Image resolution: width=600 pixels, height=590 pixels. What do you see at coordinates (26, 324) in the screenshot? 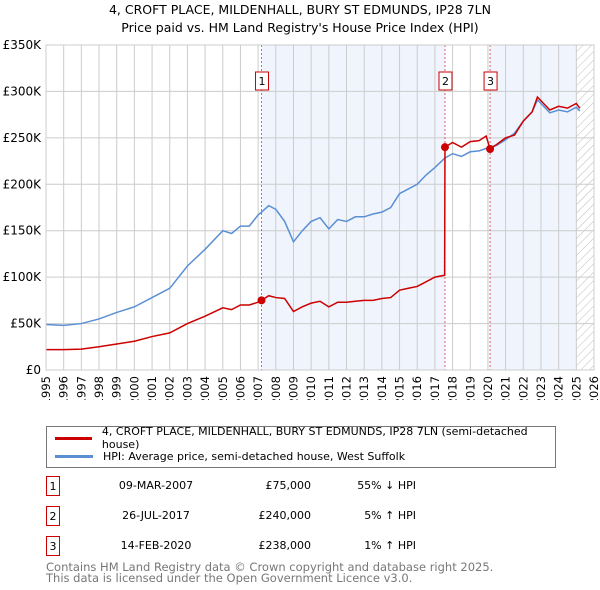
I see `y-tick-label: £50K` at bounding box center [26, 324].